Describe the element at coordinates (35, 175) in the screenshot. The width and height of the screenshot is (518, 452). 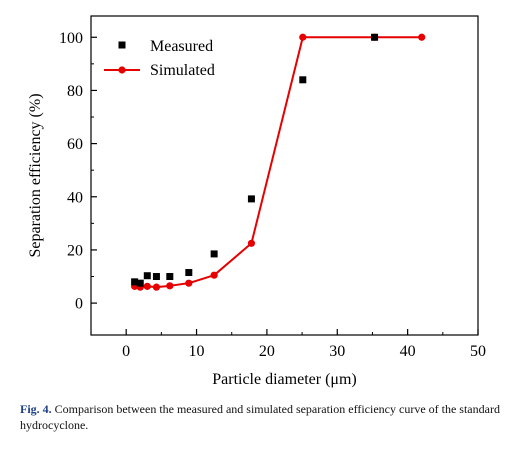
I see `y-axis-label: Separation efficiency (%)` at that location.